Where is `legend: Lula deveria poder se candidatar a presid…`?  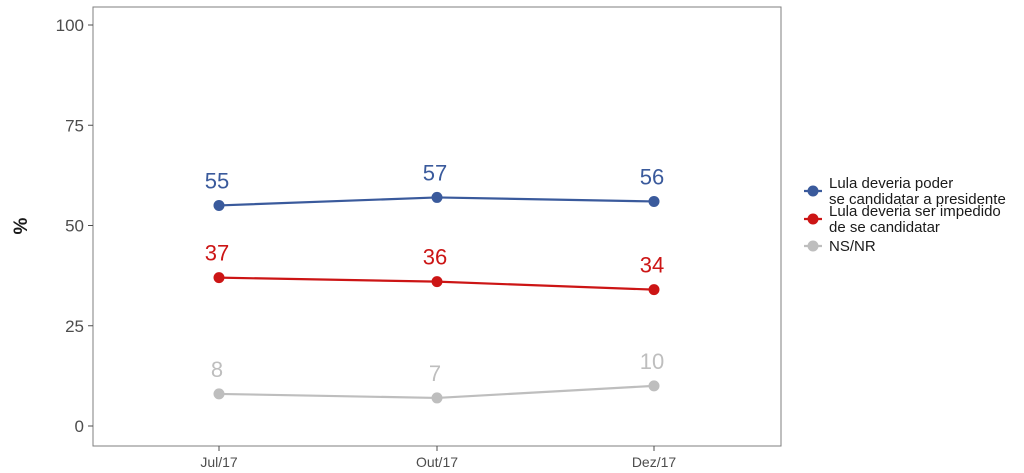
legend: Lula deveria poder se candidatar a presid… is located at coordinates (905, 215).